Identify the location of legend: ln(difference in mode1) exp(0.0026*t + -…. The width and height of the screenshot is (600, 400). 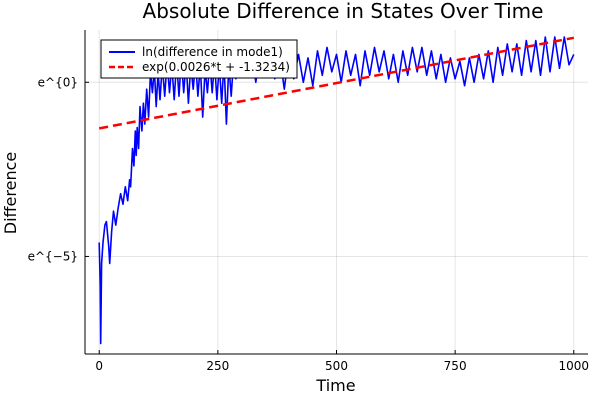
(199, 59).